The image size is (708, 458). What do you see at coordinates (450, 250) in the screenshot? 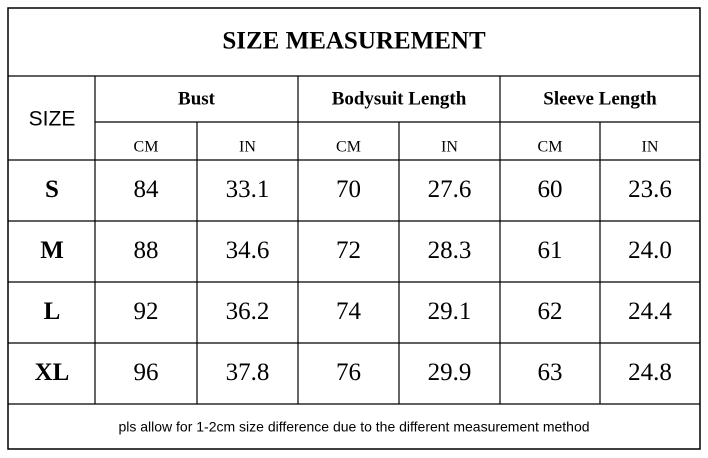
I see `cell-value: 28.3` at bounding box center [450, 250].